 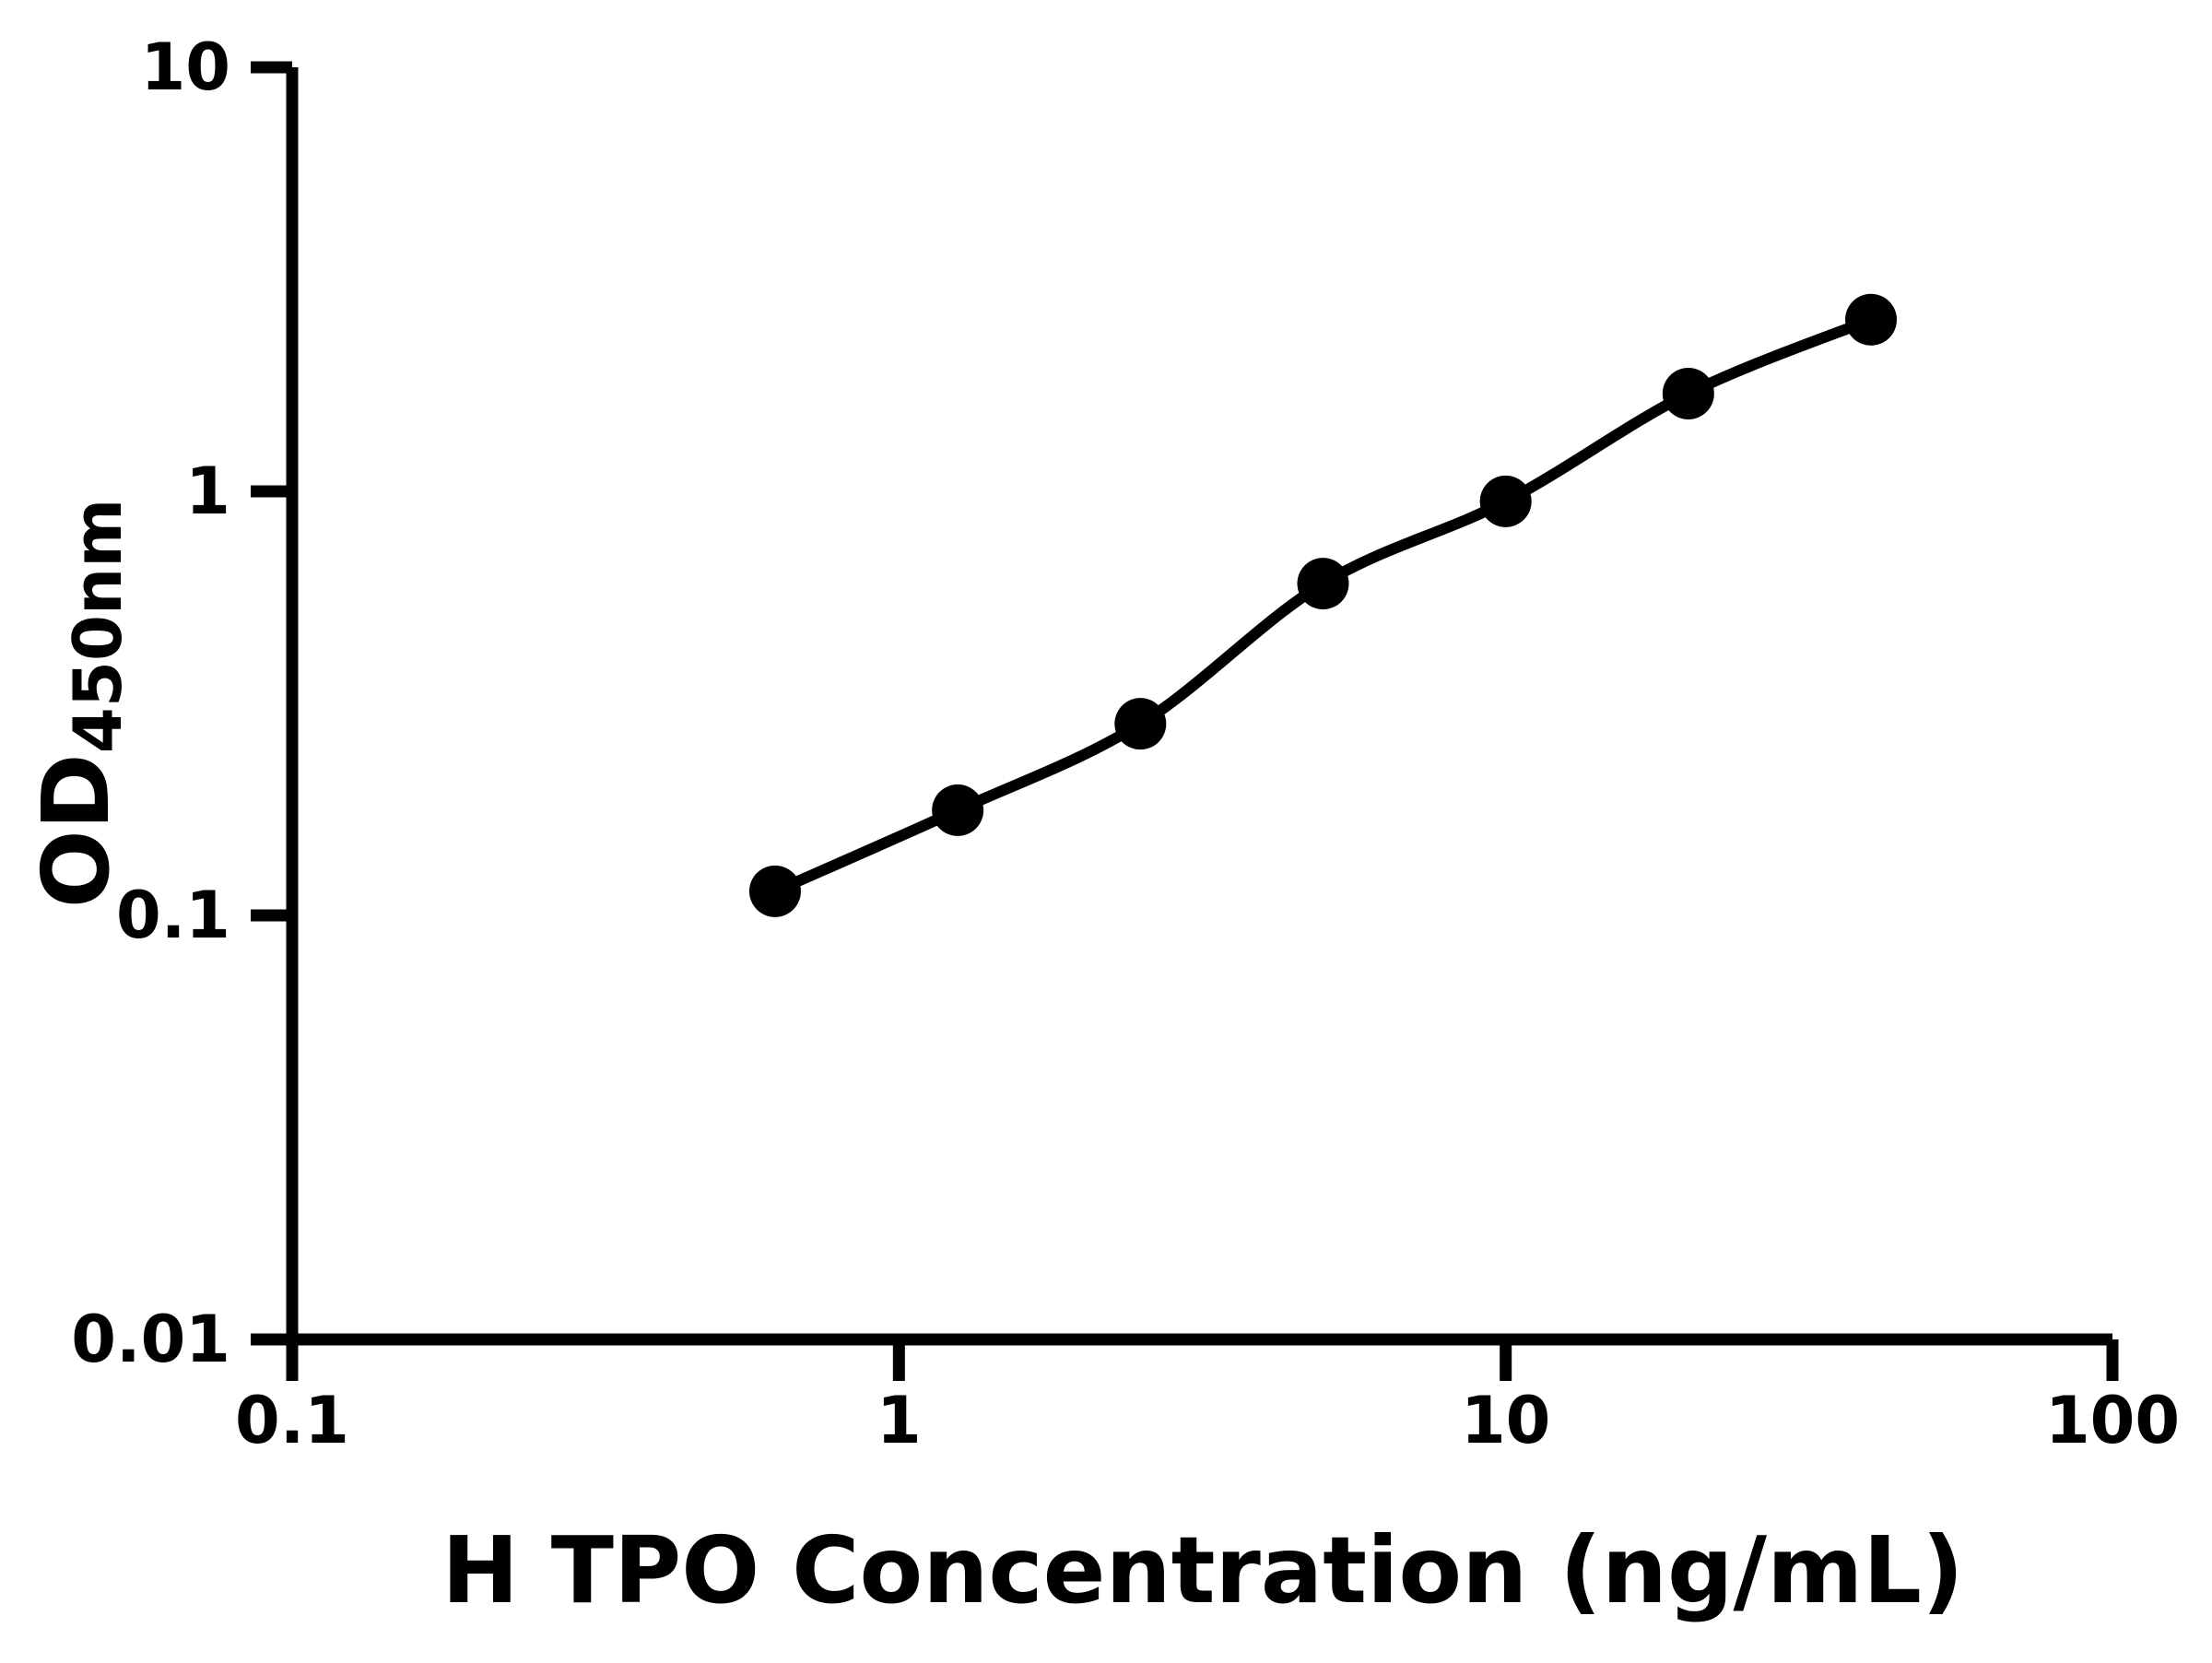 I want to click on x-tick-label: 100, so click(x=2112, y=1420).